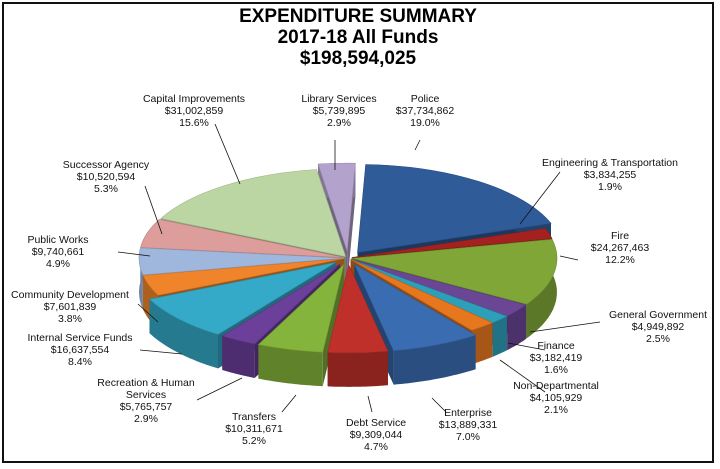 The image size is (720, 469). I want to click on label-debt-service: Debt Service $9,309,044 4.7%, so click(376, 435).